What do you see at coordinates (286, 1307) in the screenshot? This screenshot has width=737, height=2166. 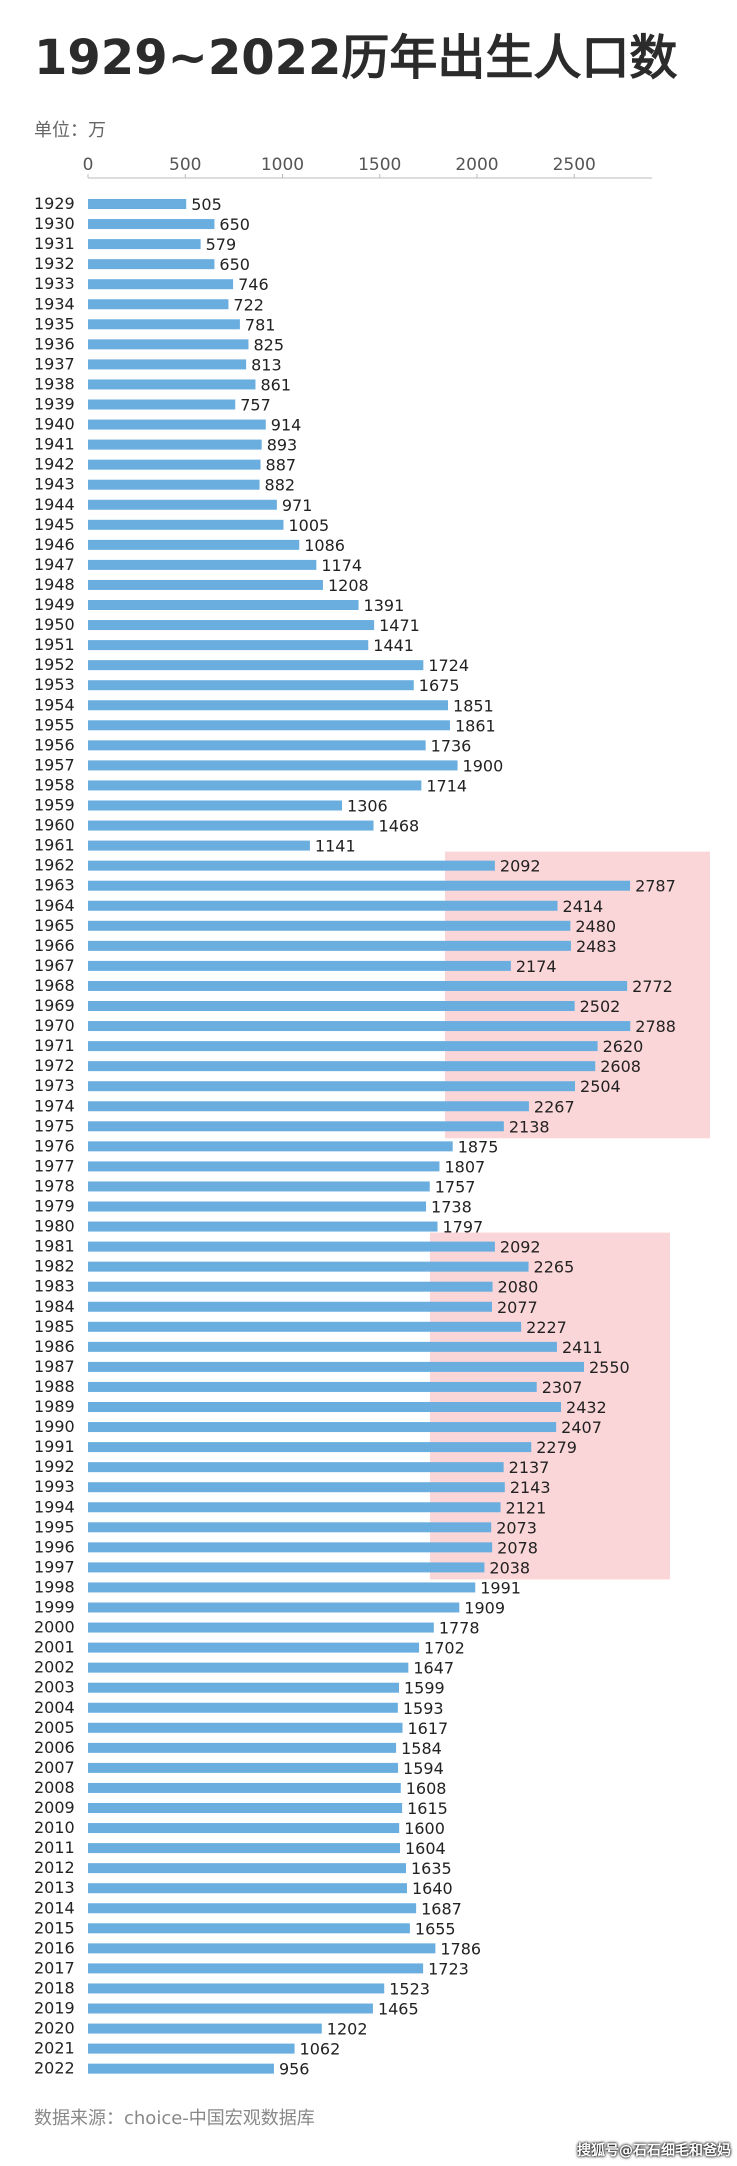 I see `bar-row: 1984 2077` at bounding box center [286, 1307].